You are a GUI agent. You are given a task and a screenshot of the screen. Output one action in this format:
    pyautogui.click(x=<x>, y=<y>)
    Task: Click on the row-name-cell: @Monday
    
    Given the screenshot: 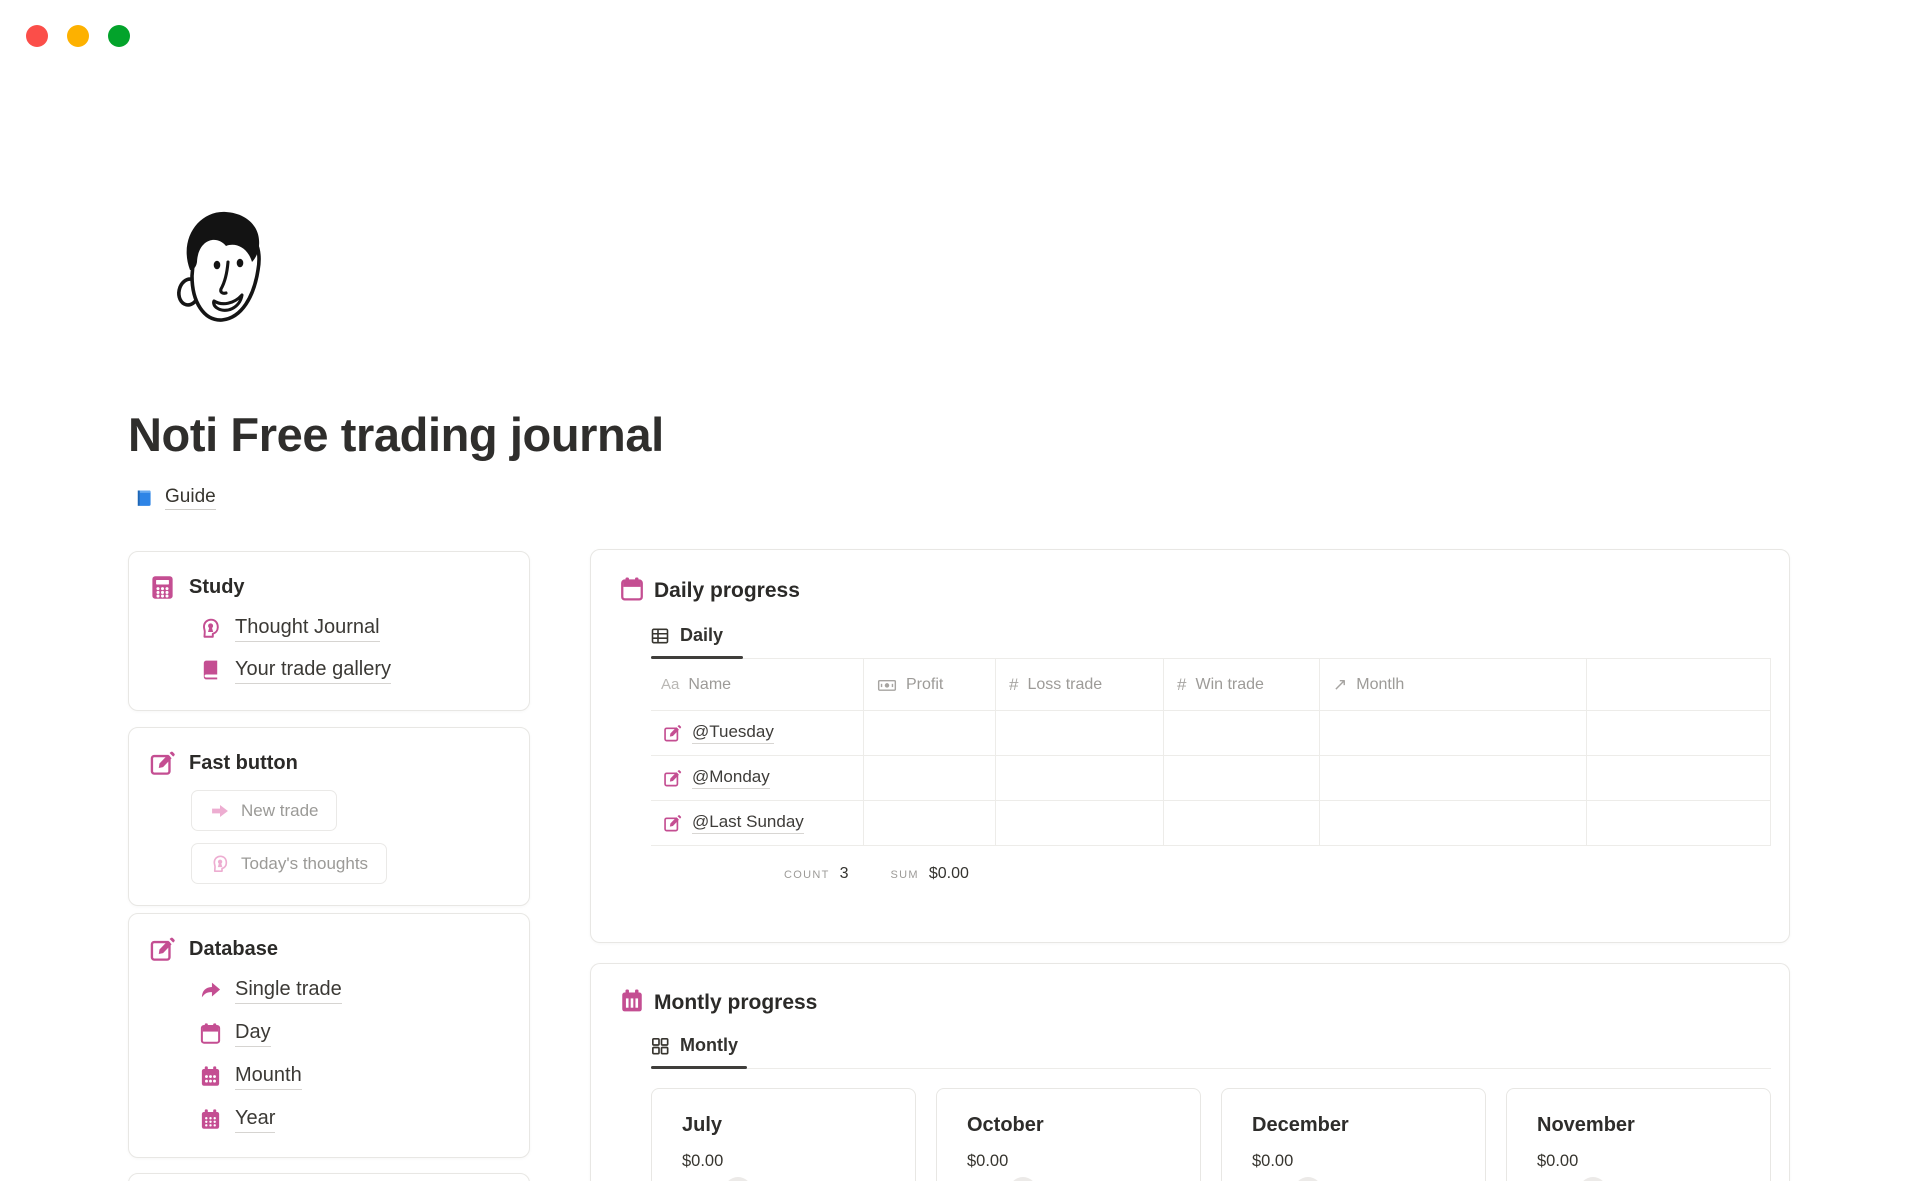 What is the action you would take?
    pyautogui.click(x=757, y=778)
    